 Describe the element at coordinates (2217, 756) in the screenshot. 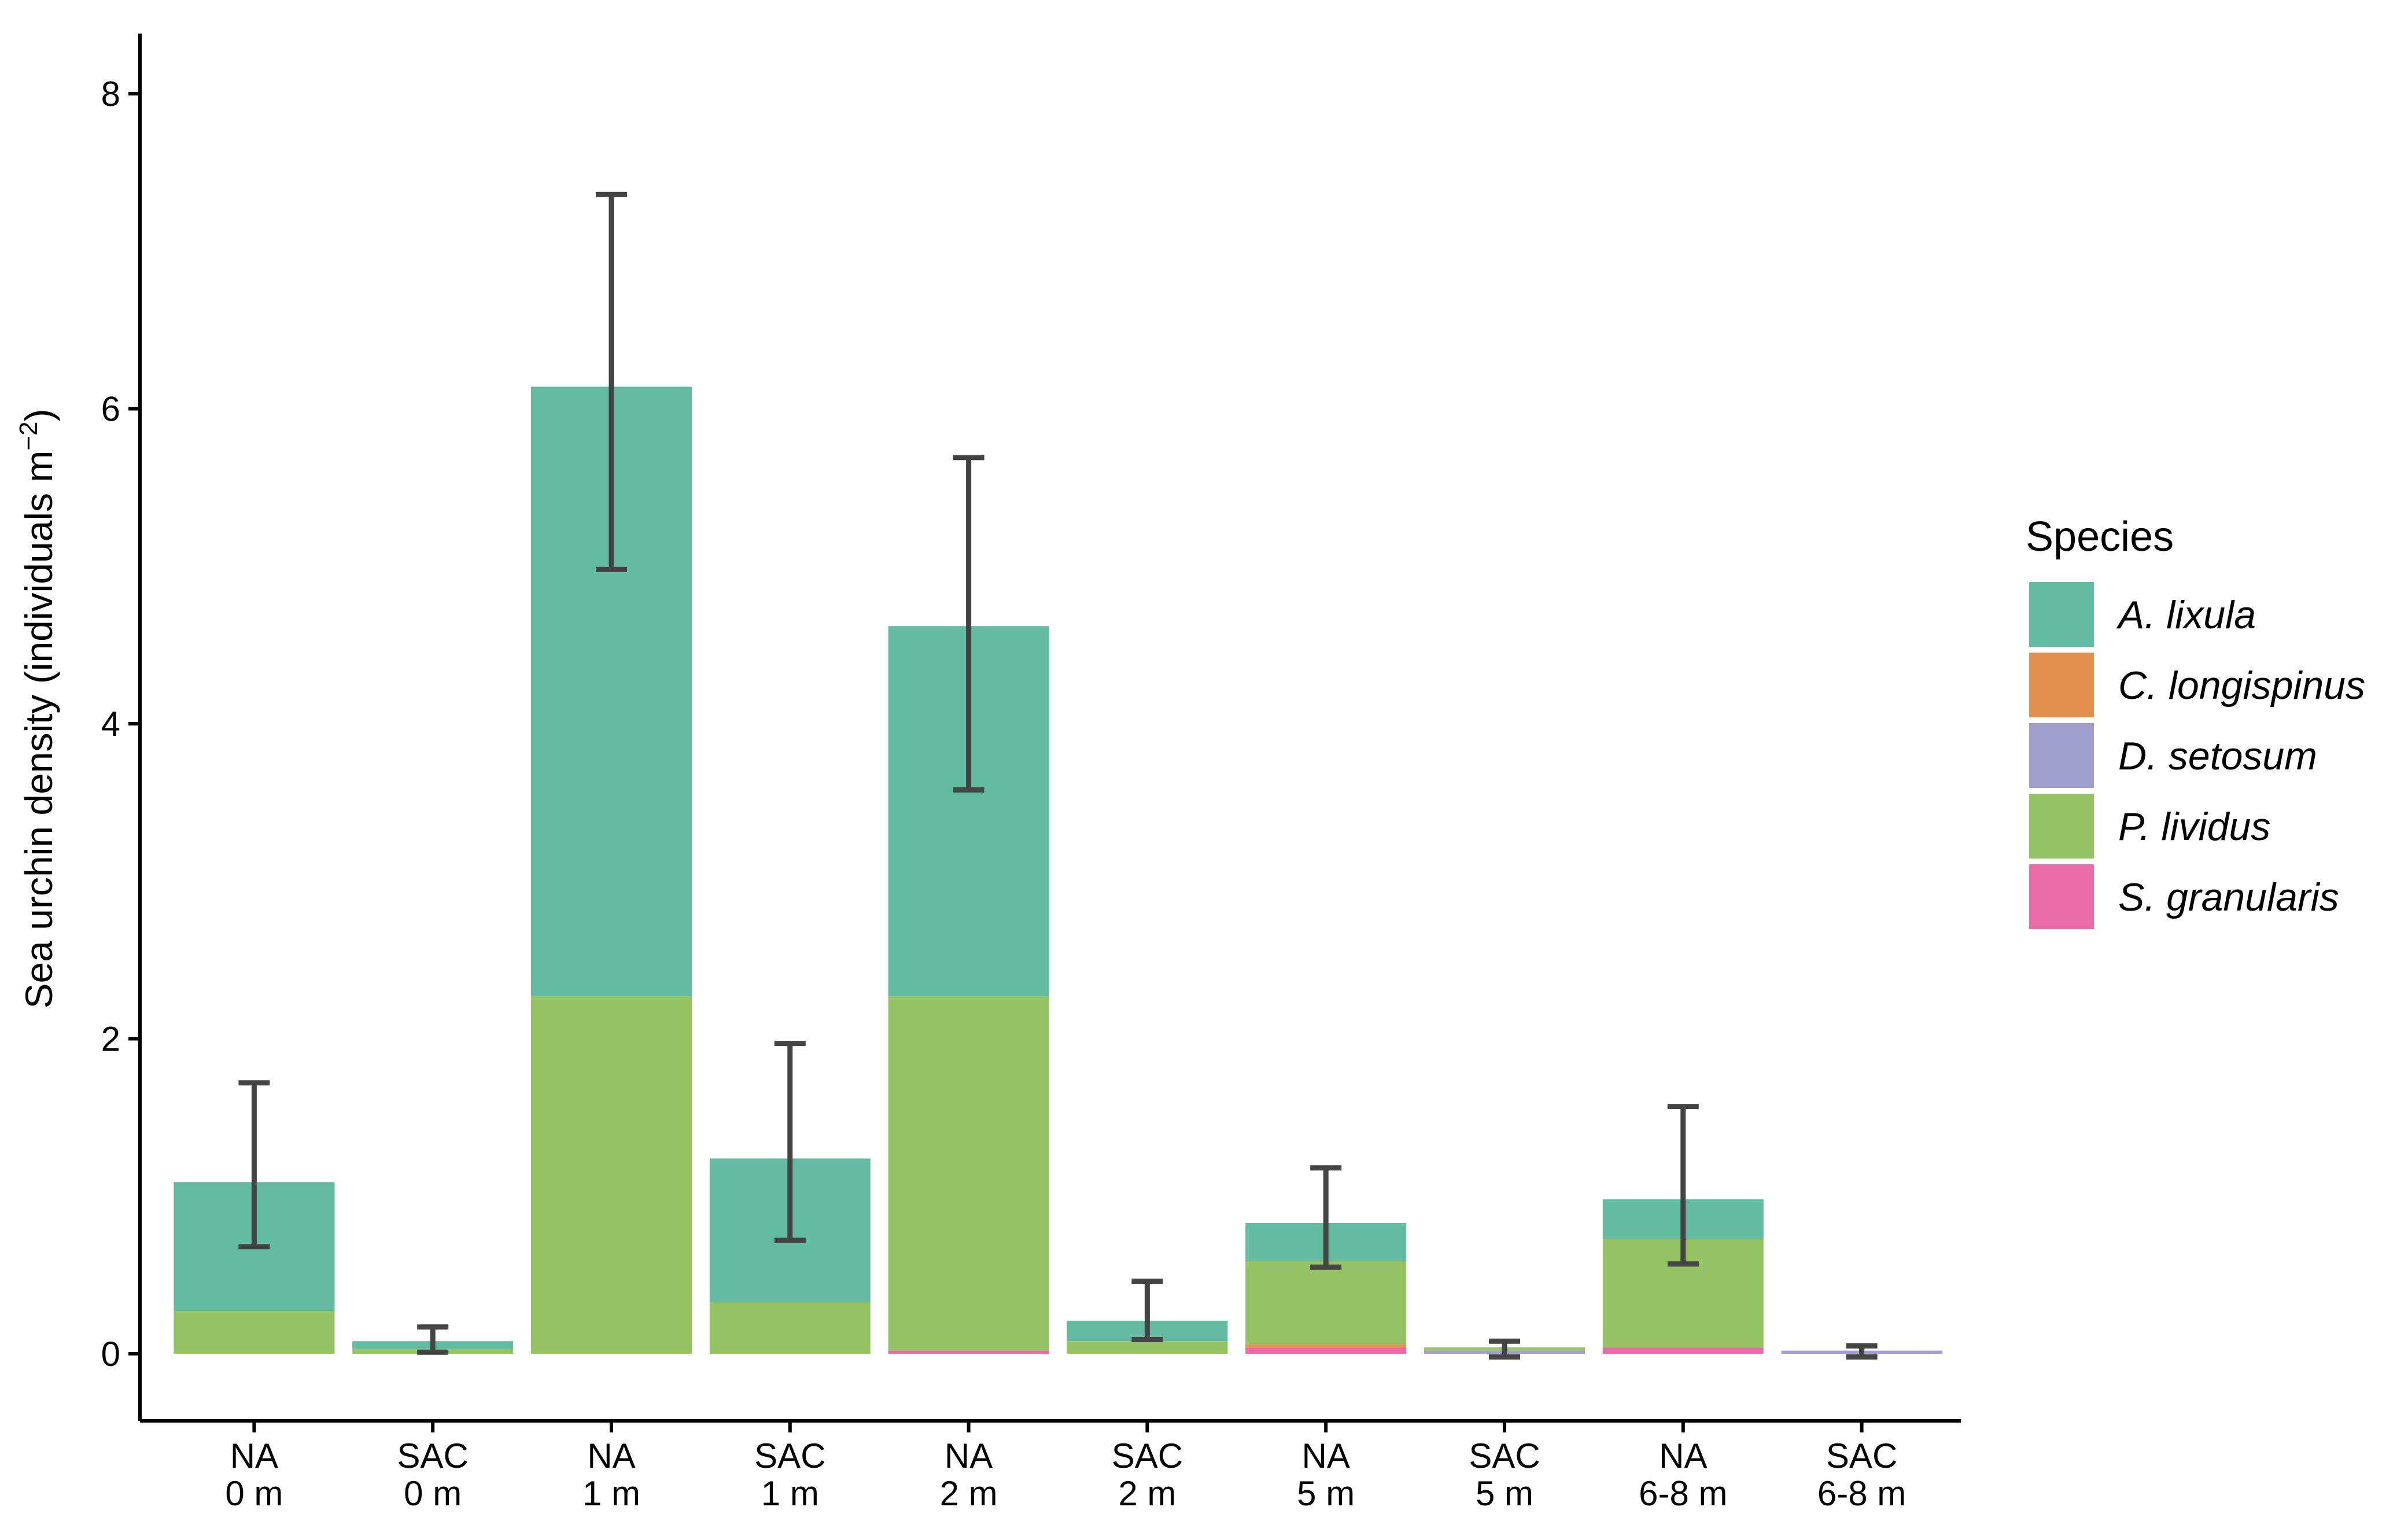

I see `legend-label-d-setosum: D. setosum` at that location.